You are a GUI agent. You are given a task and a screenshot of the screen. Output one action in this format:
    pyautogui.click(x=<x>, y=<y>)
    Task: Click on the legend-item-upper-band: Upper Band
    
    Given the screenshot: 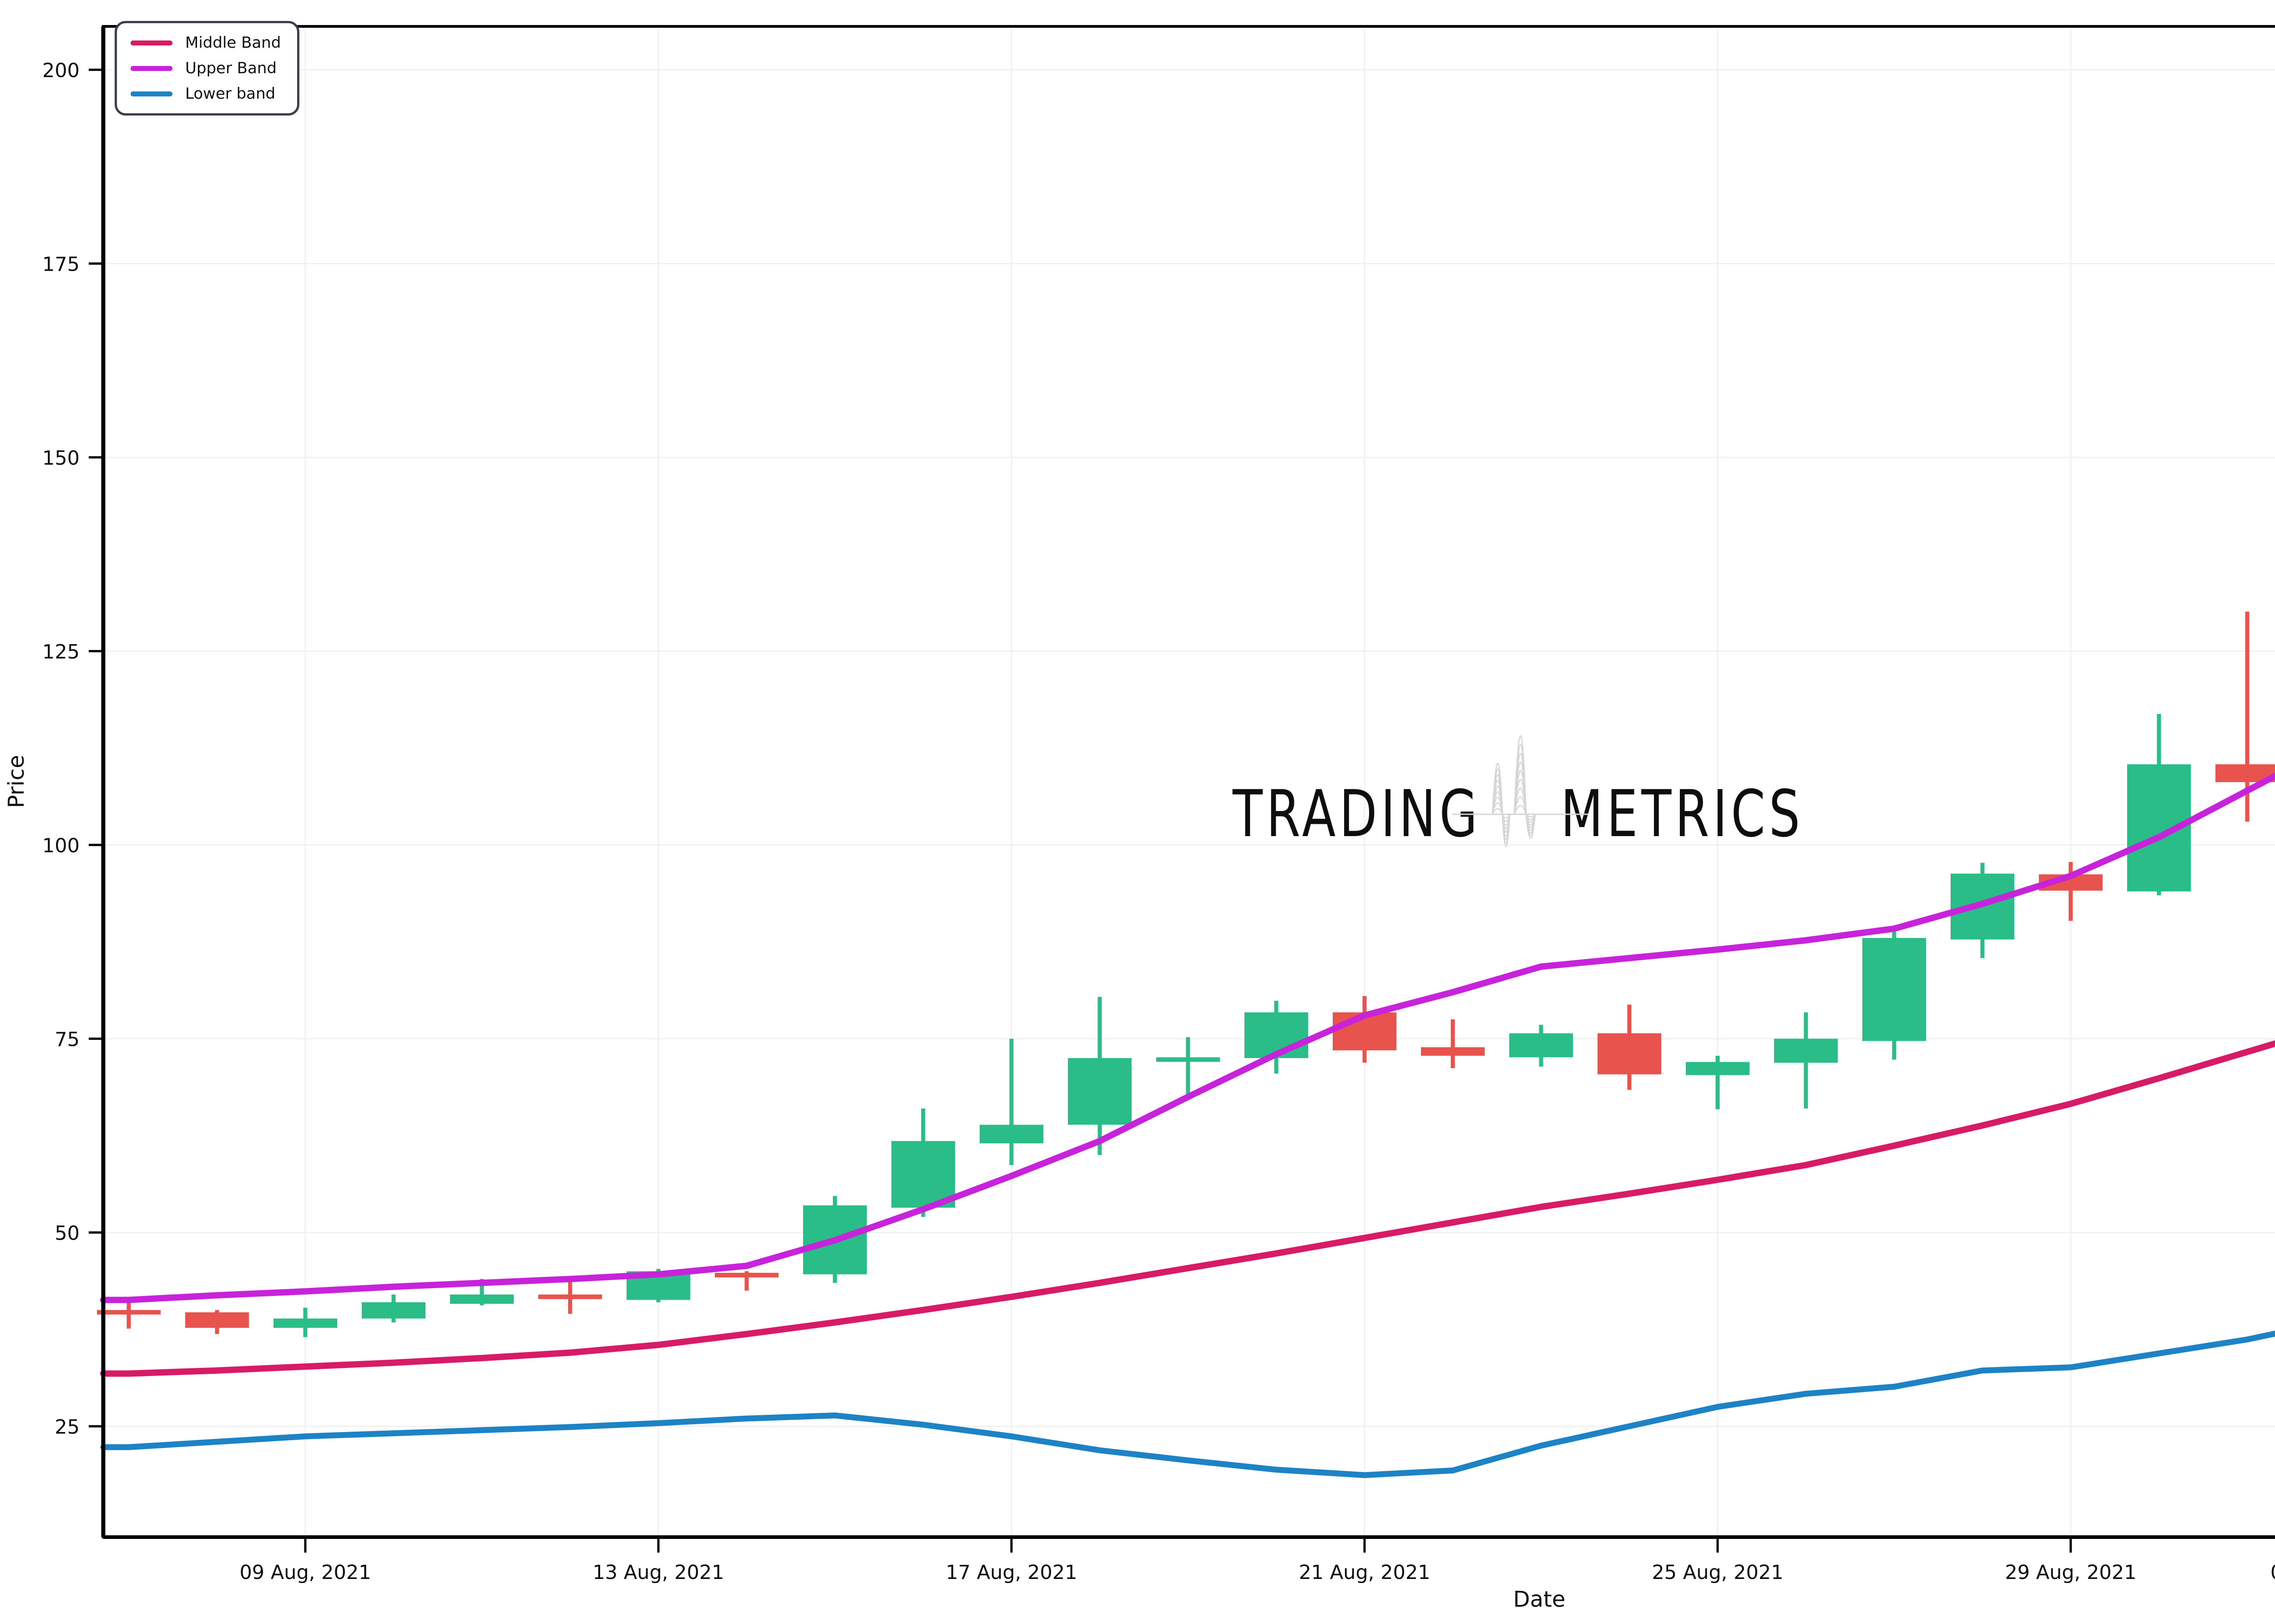 What is the action you would take?
    pyautogui.click(x=206, y=68)
    